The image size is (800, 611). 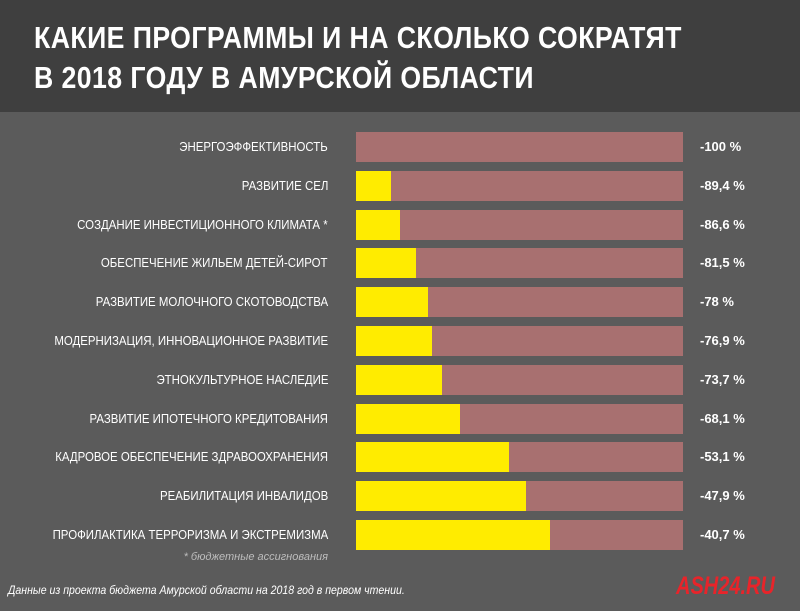 What do you see at coordinates (722, 224) in the screenshot?
I see `value-label: -86,6 %` at bounding box center [722, 224].